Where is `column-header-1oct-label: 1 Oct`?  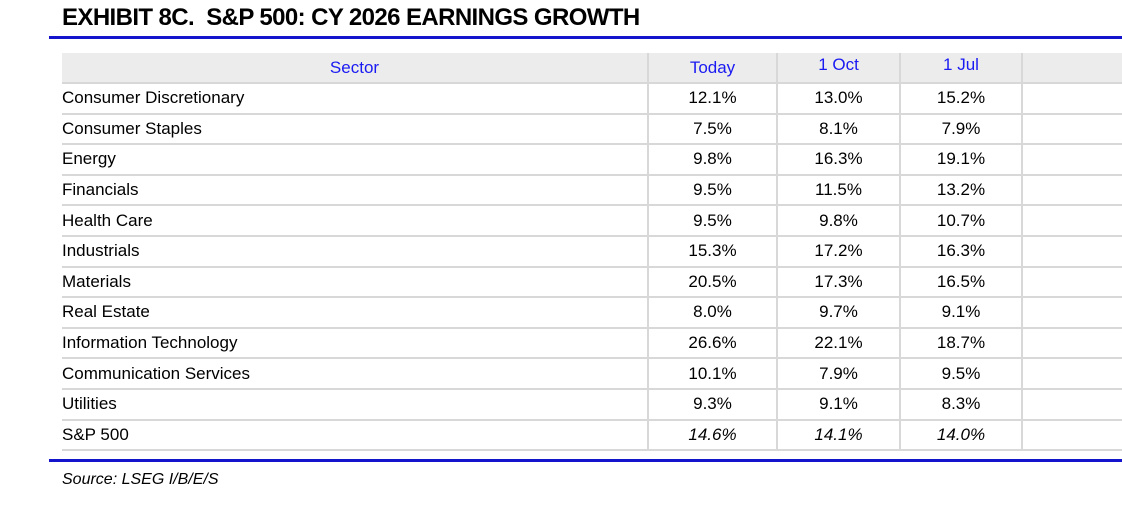 column-header-1oct-label: 1 Oct is located at coordinates (838, 64).